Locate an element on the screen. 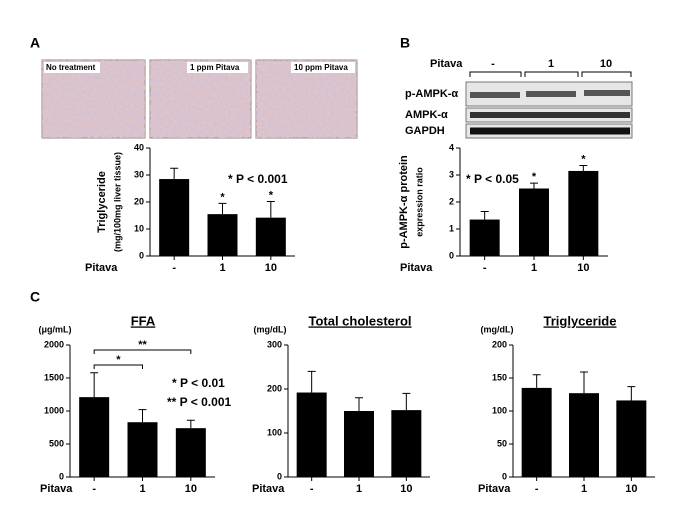  y-tick-label: 1000 is located at coordinates (54, 410).